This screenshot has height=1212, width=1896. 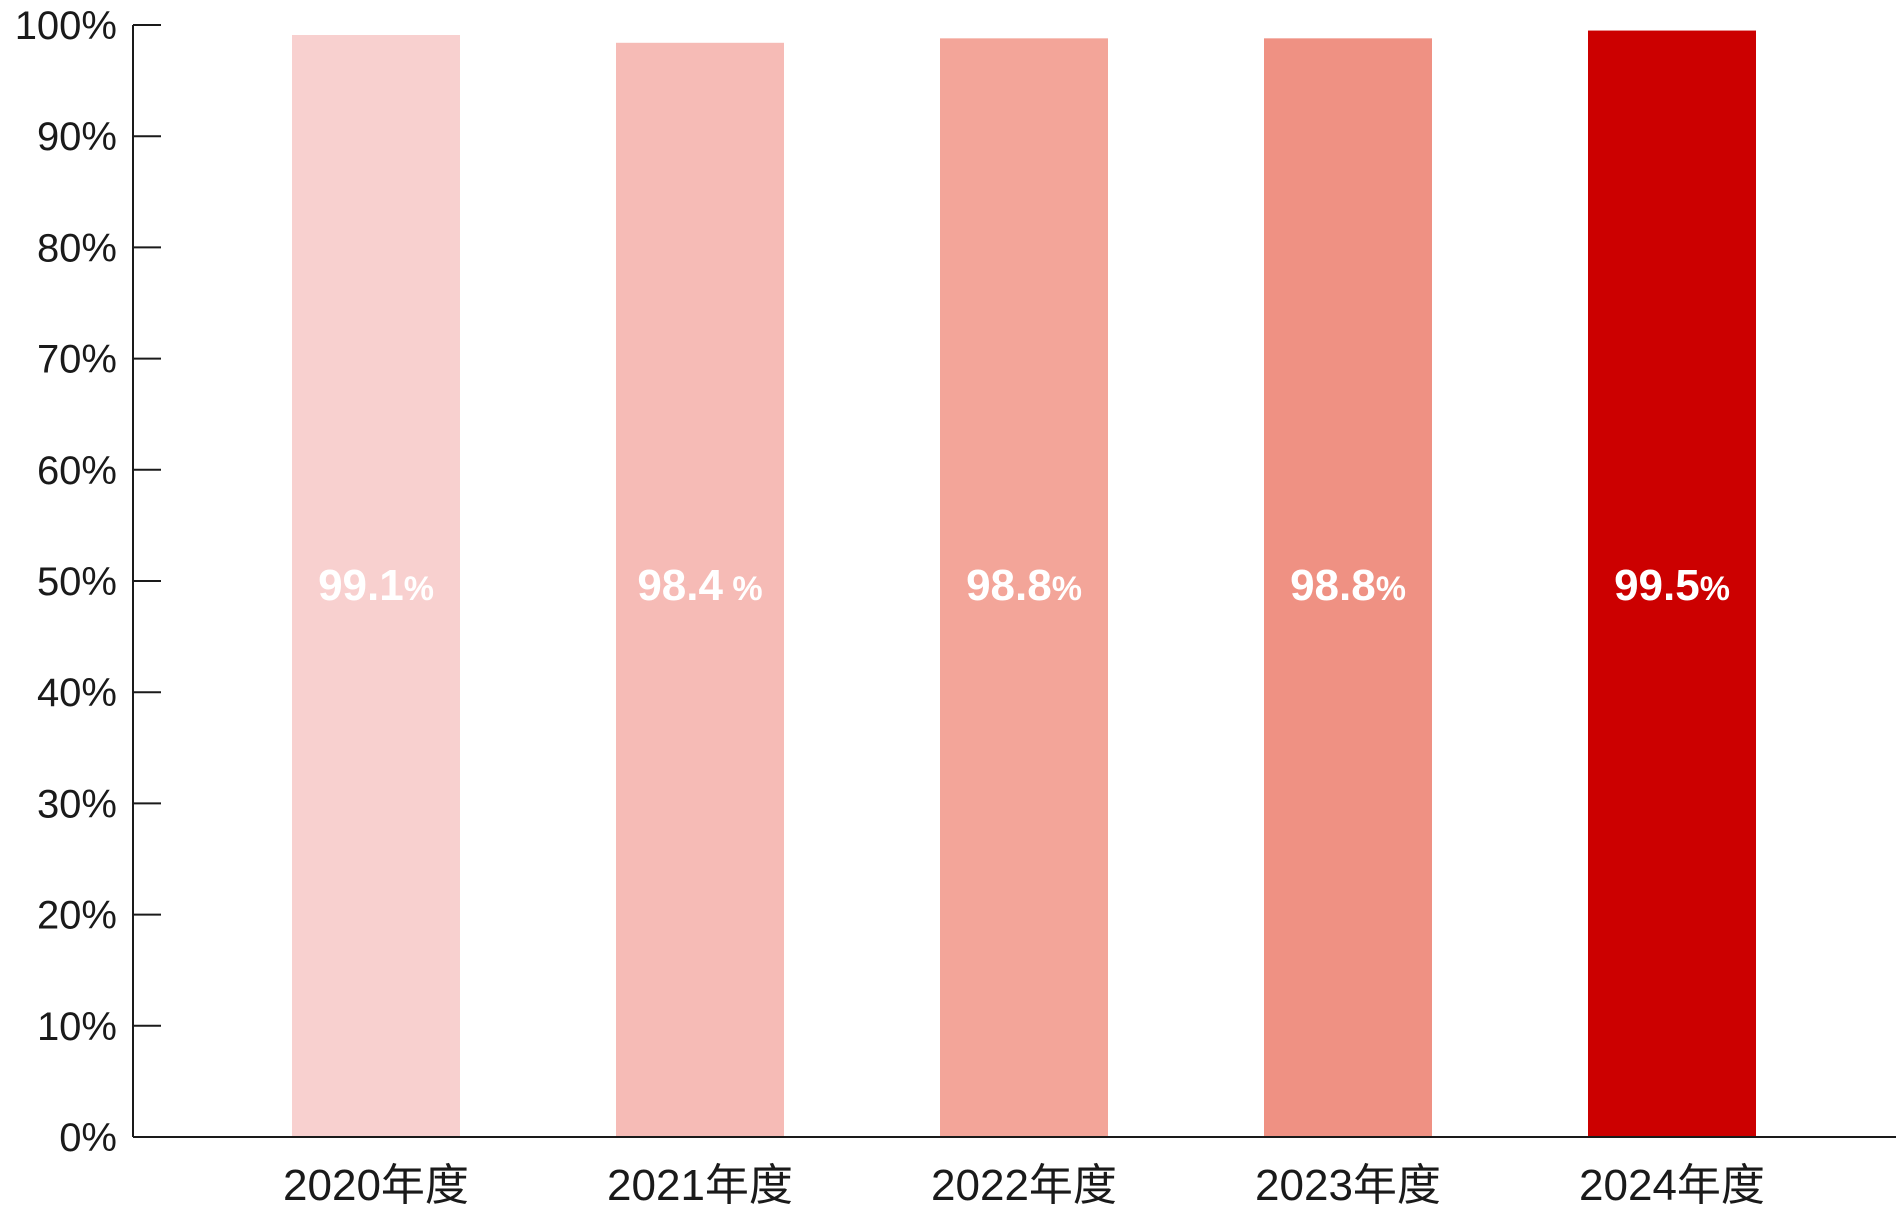 What do you see at coordinates (77, 916) in the screenshot?
I see `y-tick-label: 20%` at bounding box center [77, 916].